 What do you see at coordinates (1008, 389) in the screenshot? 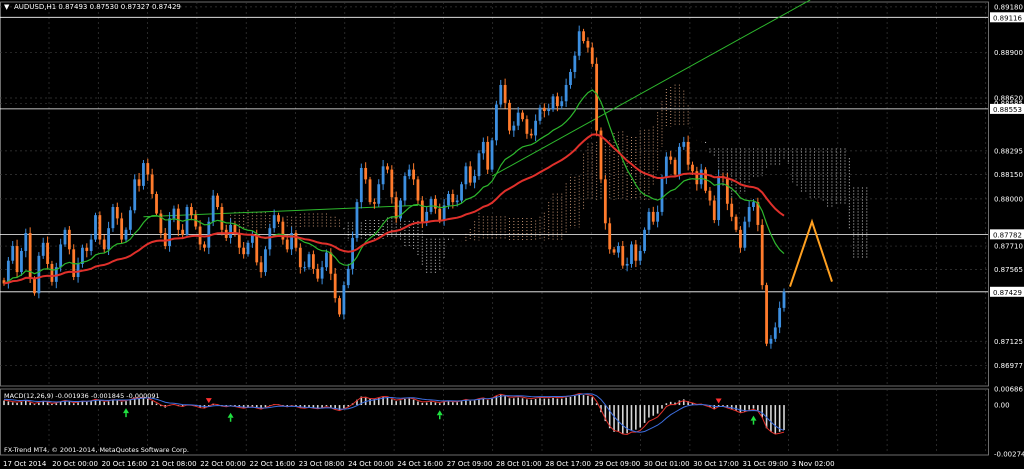
I see `macd-tick-label: 0.00686` at bounding box center [1008, 389].